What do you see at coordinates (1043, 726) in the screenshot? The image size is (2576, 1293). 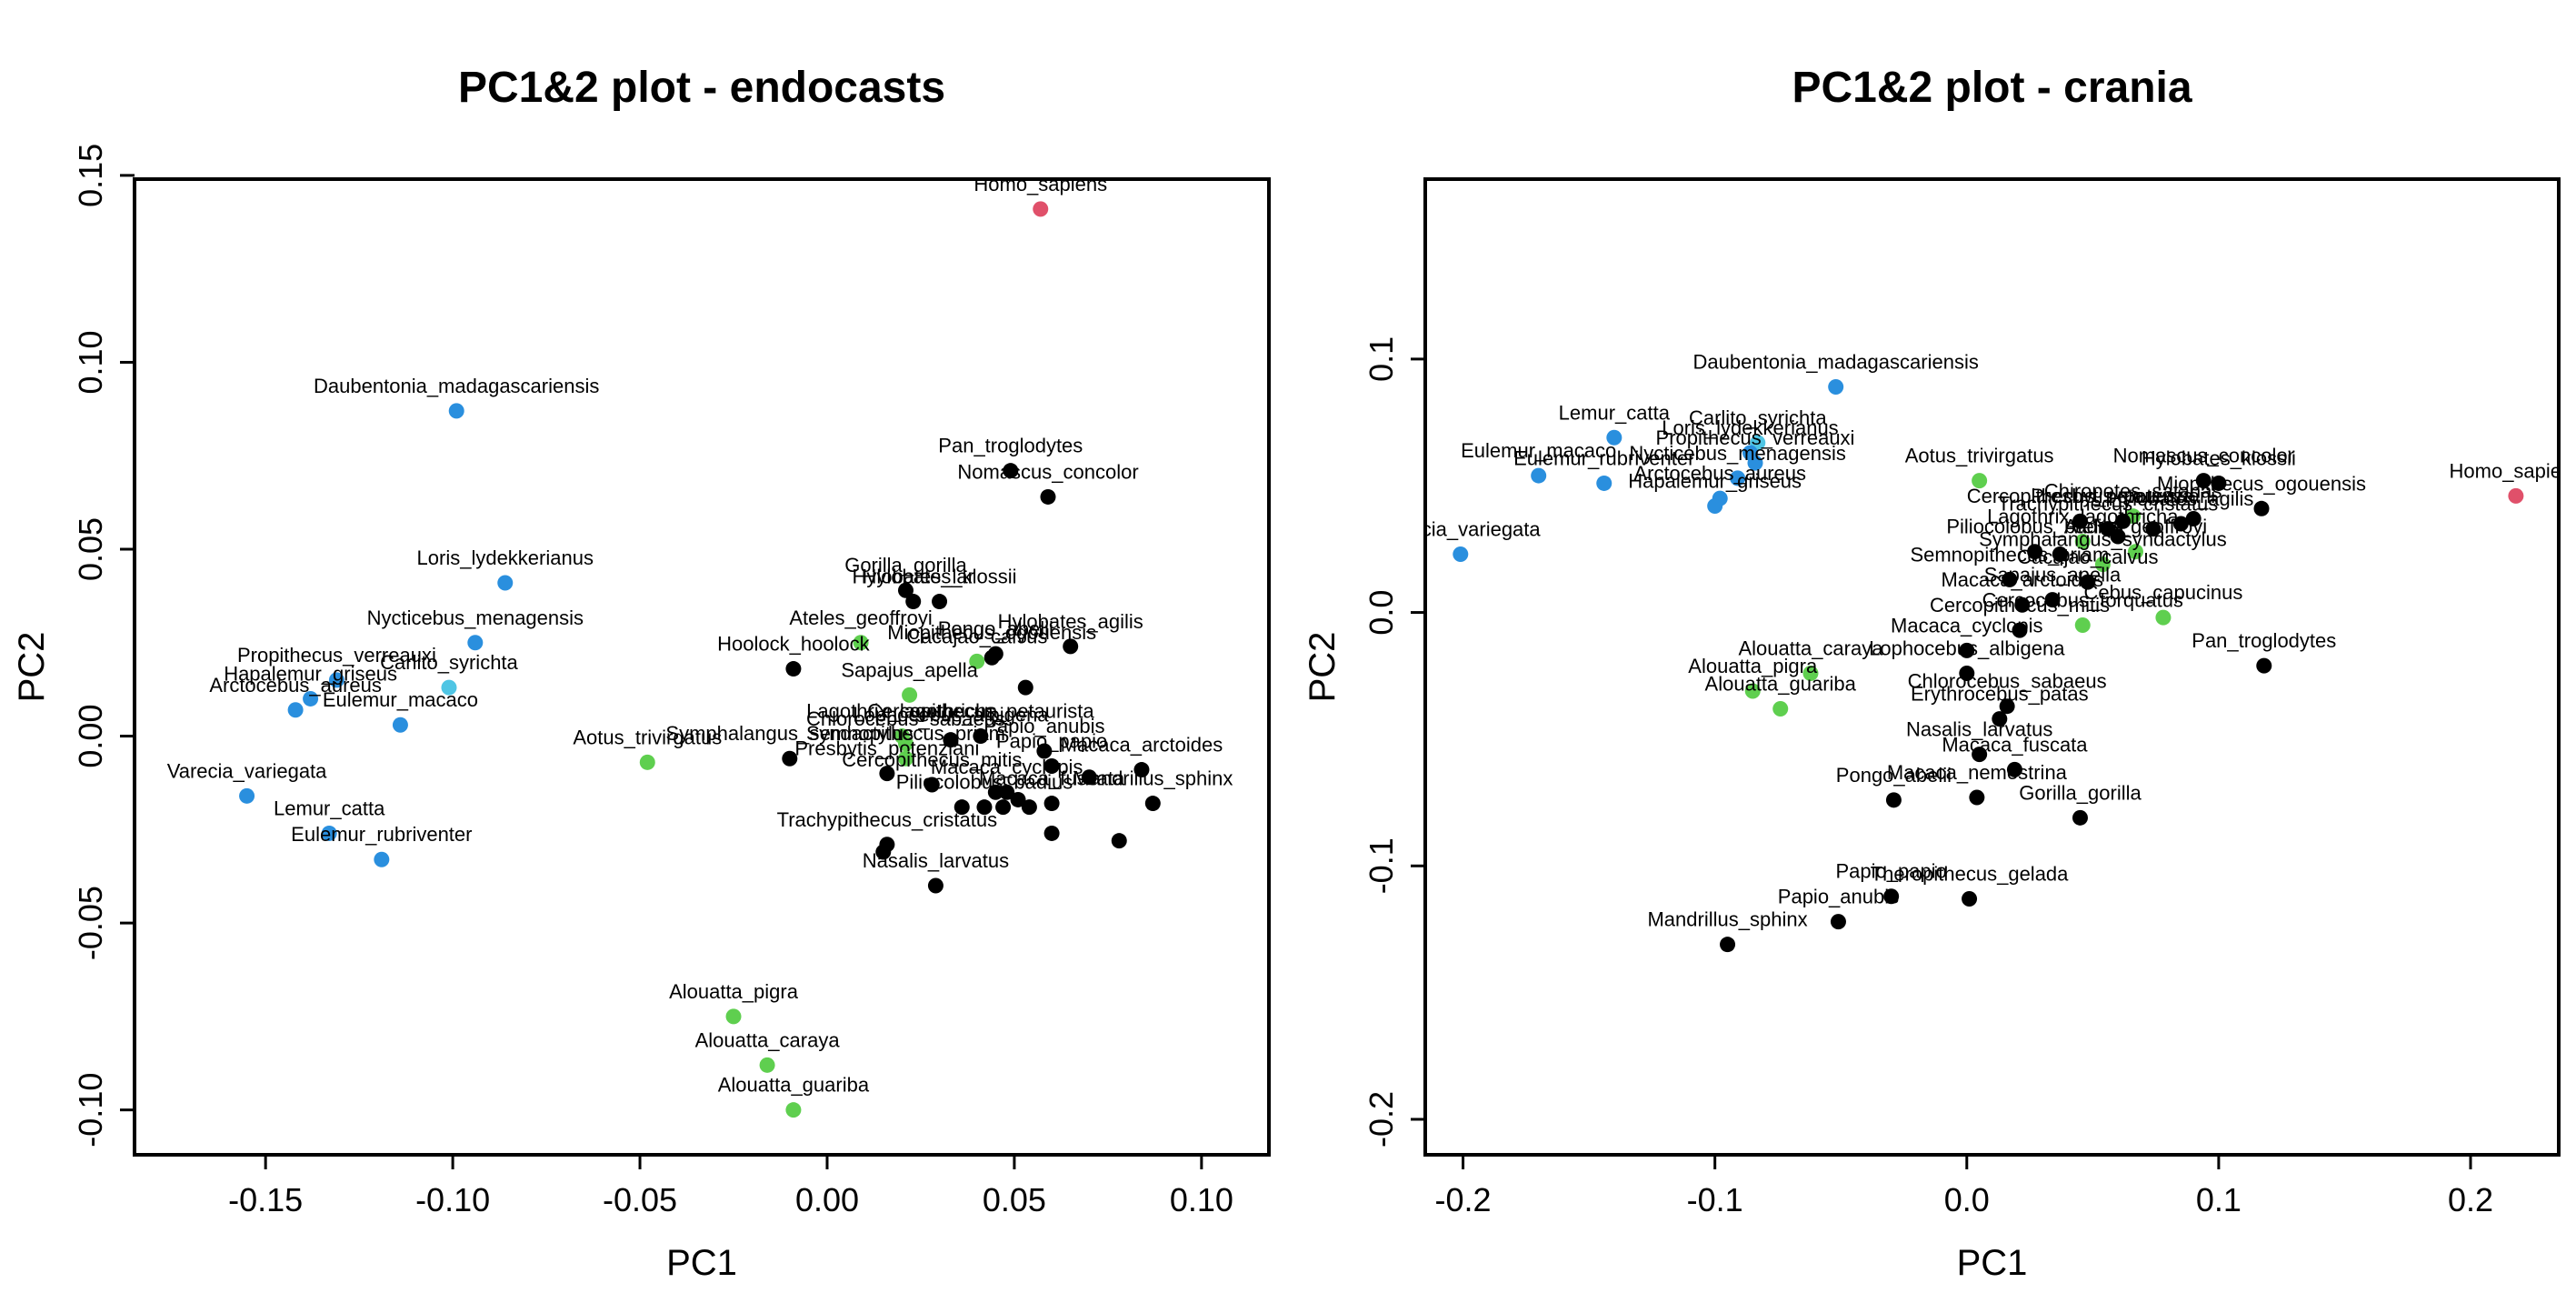 I see `data-point-label: Papio_anubis` at bounding box center [1043, 726].